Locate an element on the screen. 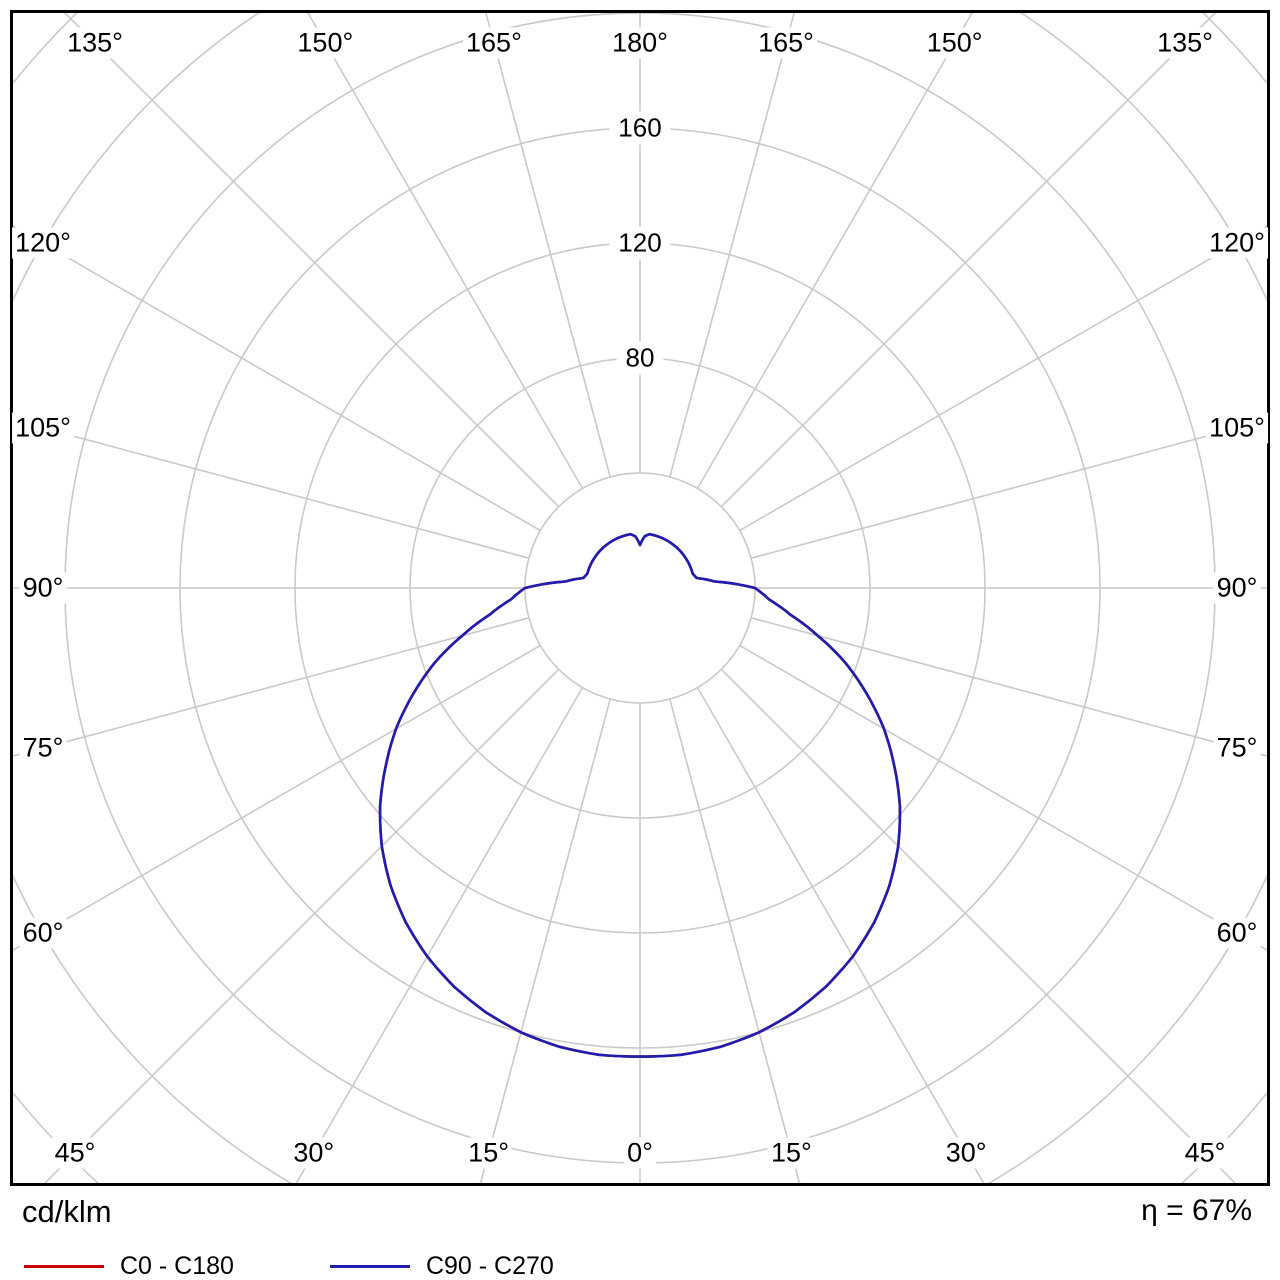 The width and height of the screenshot is (1280, 1280). legend-item-c90-c270: C90 - C270 is located at coordinates (441, 1266).